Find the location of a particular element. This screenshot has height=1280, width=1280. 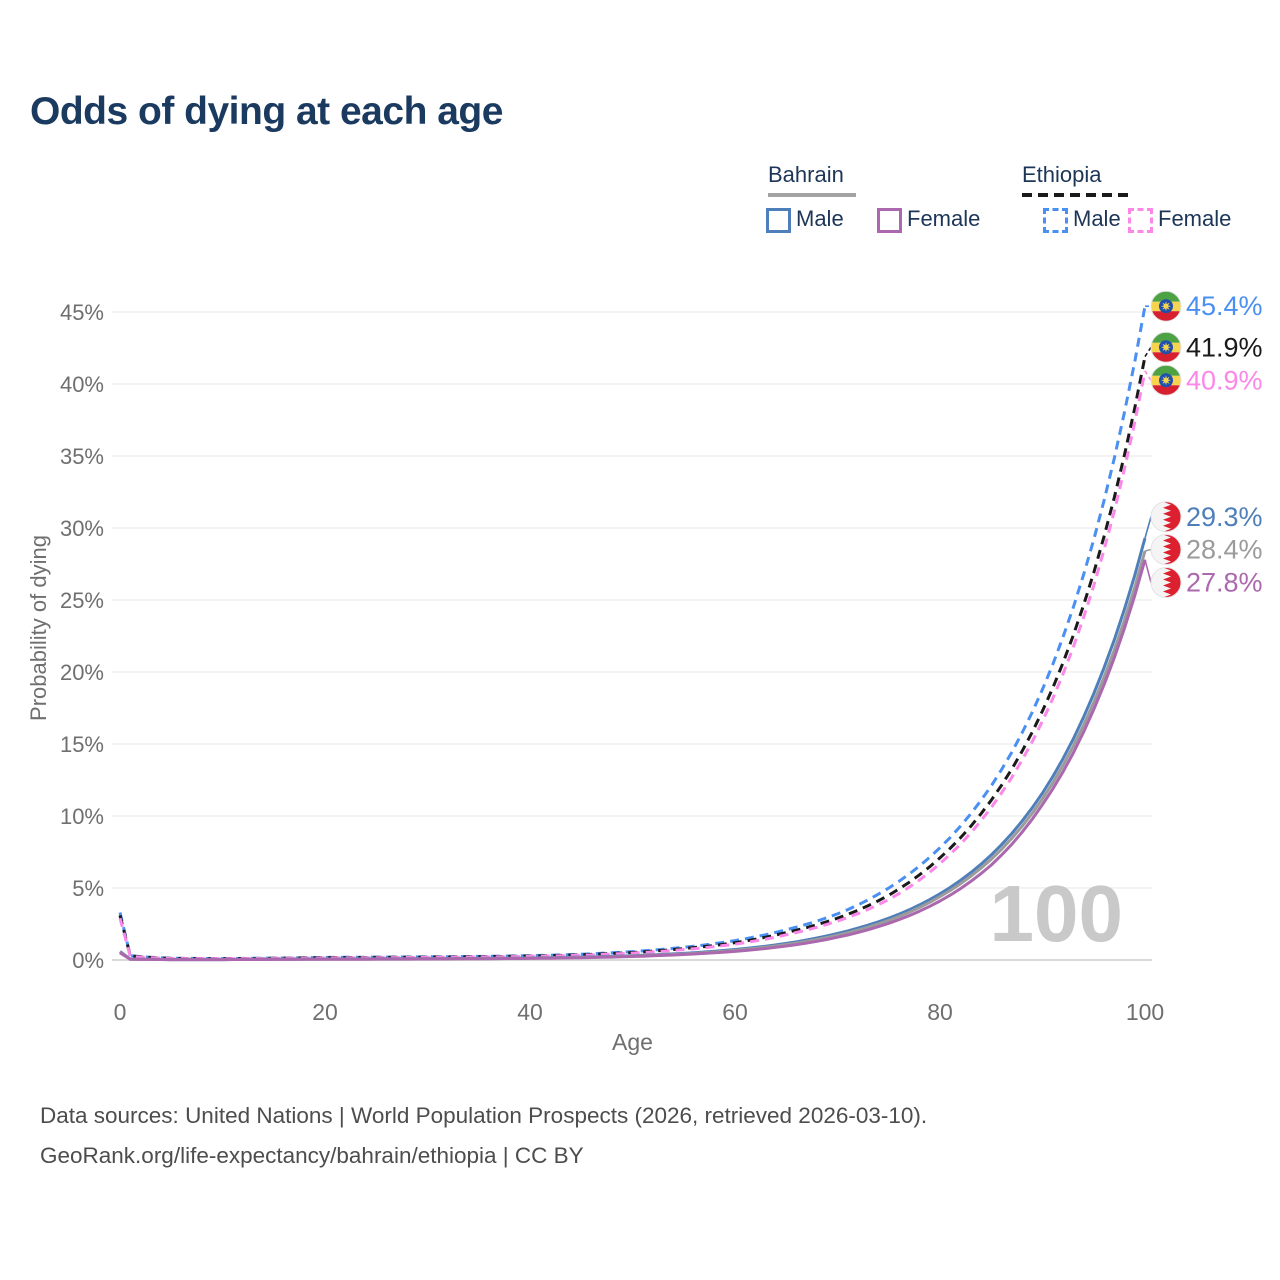

legend-group-bahrain: Bahrain is located at coordinates (806, 174).